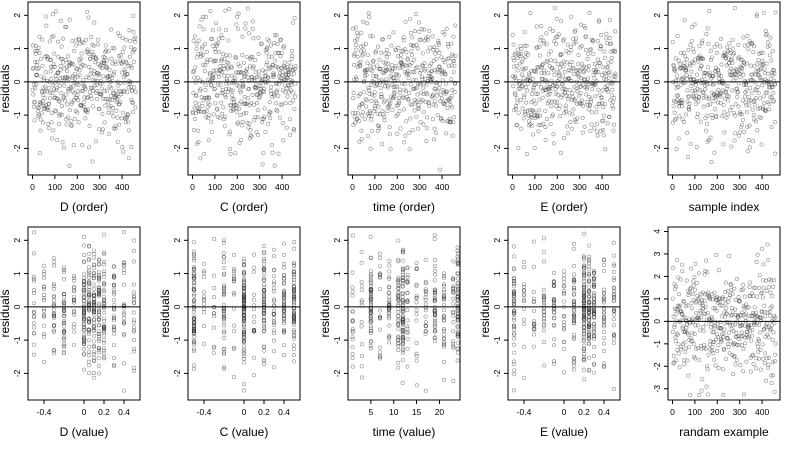 This screenshot has height=450, width=800. Describe the element at coordinates (657, 298) in the screenshot. I see `y-tick-label: 1` at that location.